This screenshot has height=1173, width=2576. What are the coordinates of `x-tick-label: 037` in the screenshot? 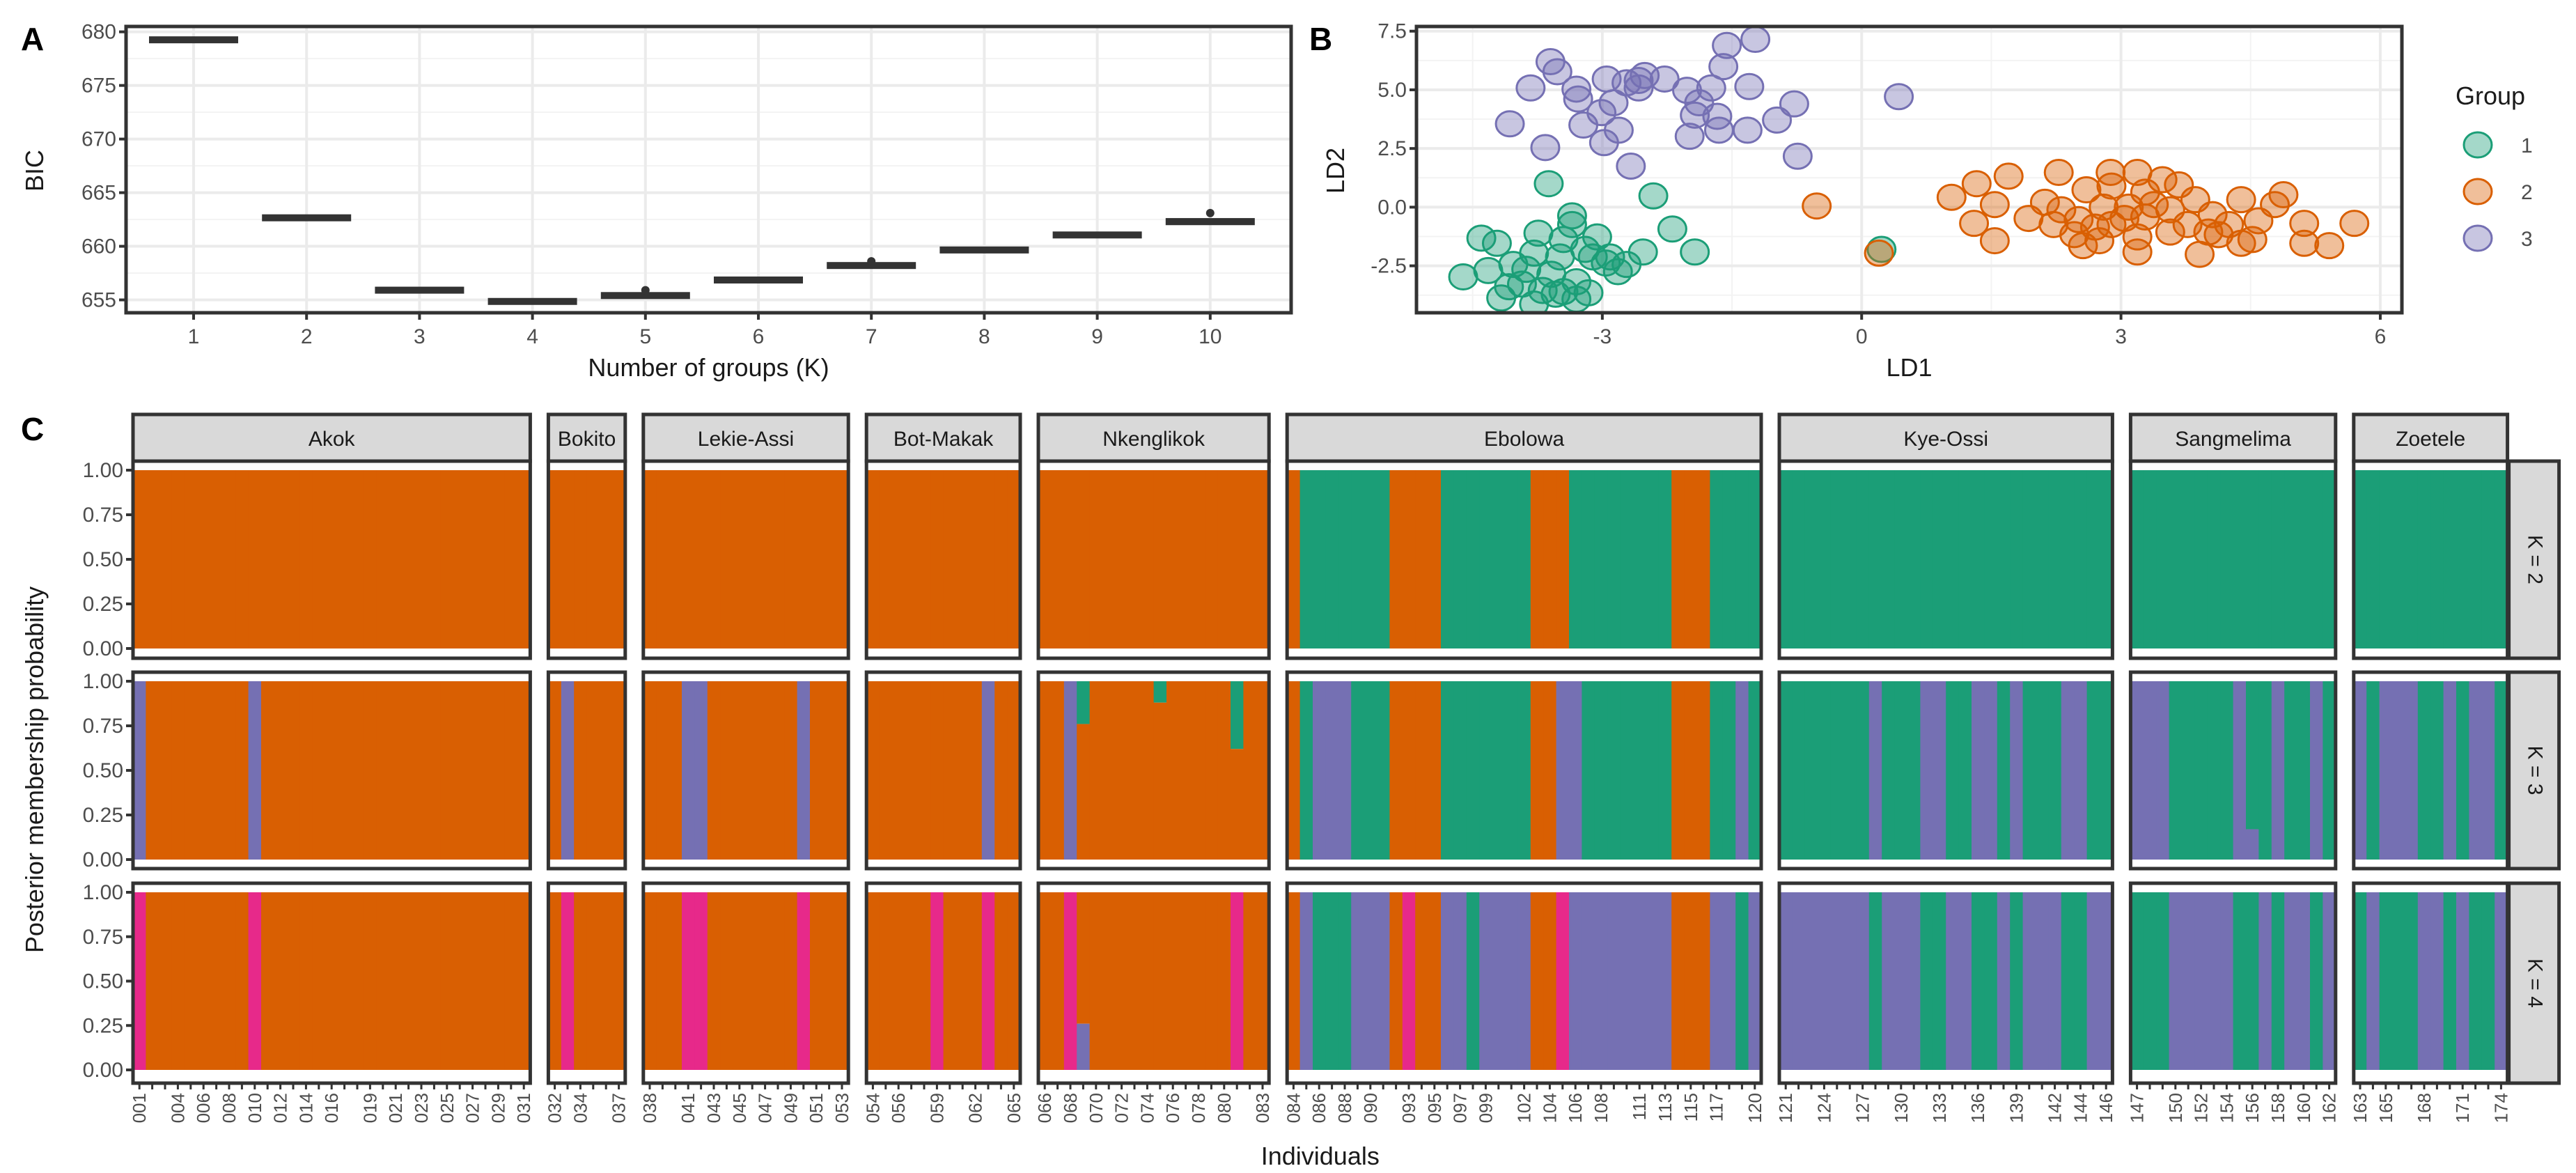 It's located at (619, 1108).